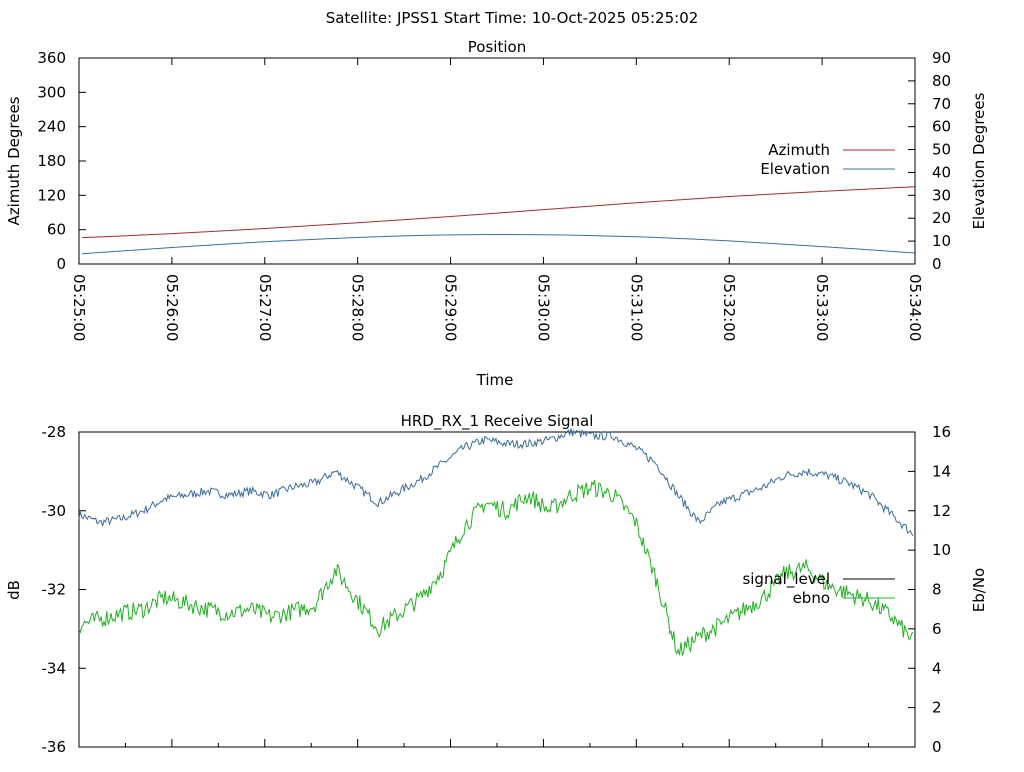  I want to click on signal-legend-label-ebno: ebno, so click(811, 598).